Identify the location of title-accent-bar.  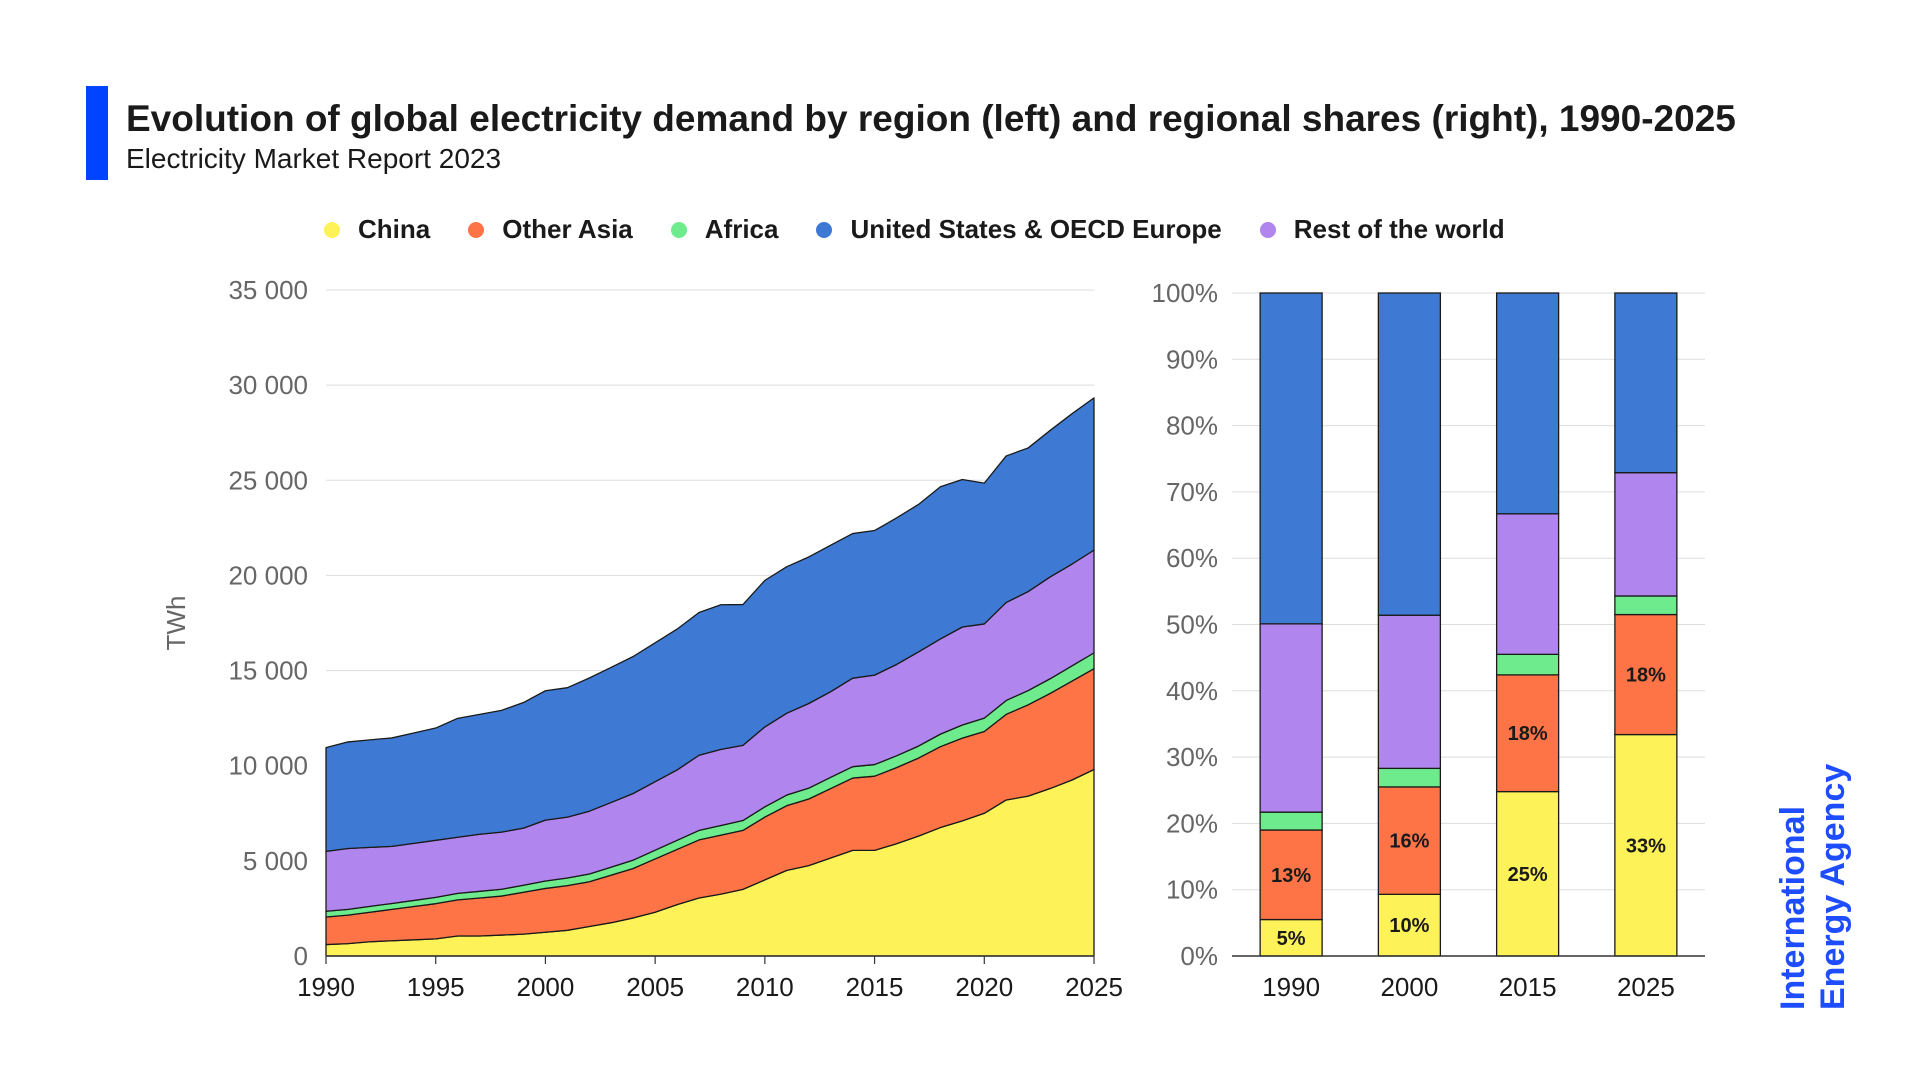
(97, 133).